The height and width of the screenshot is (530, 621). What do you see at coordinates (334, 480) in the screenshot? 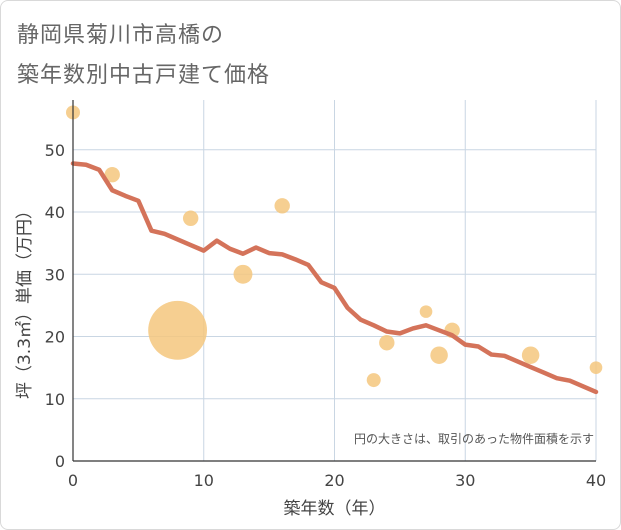
I see `x-tick-label-20: 20` at bounding box center [334, 480].